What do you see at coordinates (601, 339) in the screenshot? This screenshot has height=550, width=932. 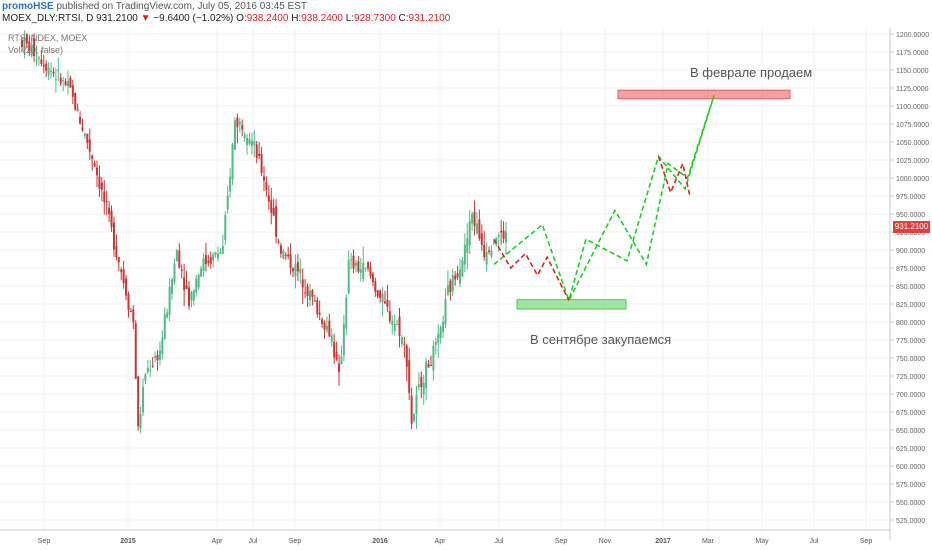 I see `buy-annotation: В сентябре закупаемся` at bounding box center [601, 339].